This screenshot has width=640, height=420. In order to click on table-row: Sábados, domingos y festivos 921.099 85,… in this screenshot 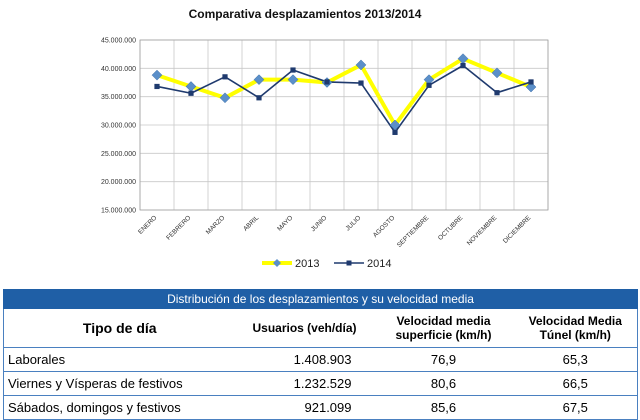, I will do `click(320, 407)`.